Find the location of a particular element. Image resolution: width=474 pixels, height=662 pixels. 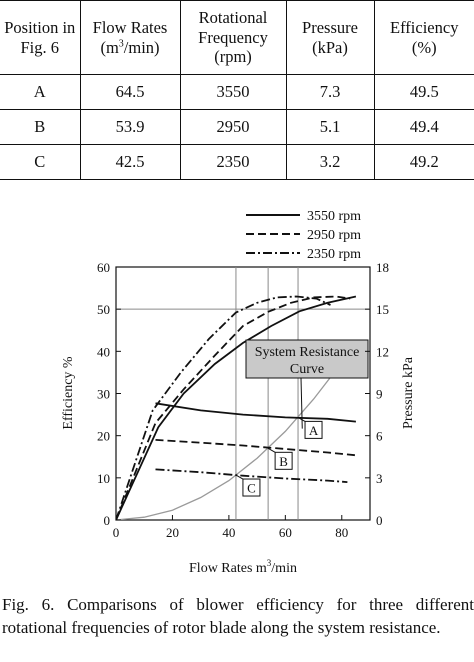

y-axis-right-label: Pressure kPa is located at coordinates (408, 392).